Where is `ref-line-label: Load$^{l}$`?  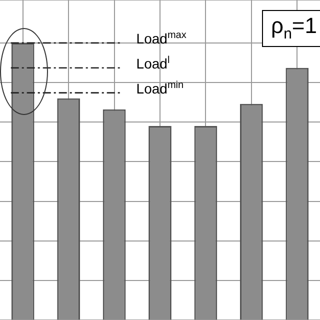 ref-line-label: Load$^{l}$ is located at coordinates (153, 63).